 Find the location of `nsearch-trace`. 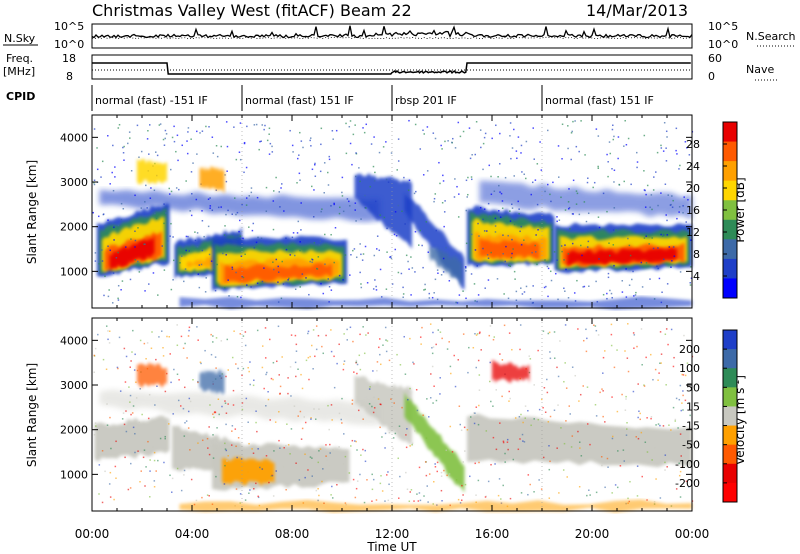

nsearch-trace is located at coordinates (392, 38).